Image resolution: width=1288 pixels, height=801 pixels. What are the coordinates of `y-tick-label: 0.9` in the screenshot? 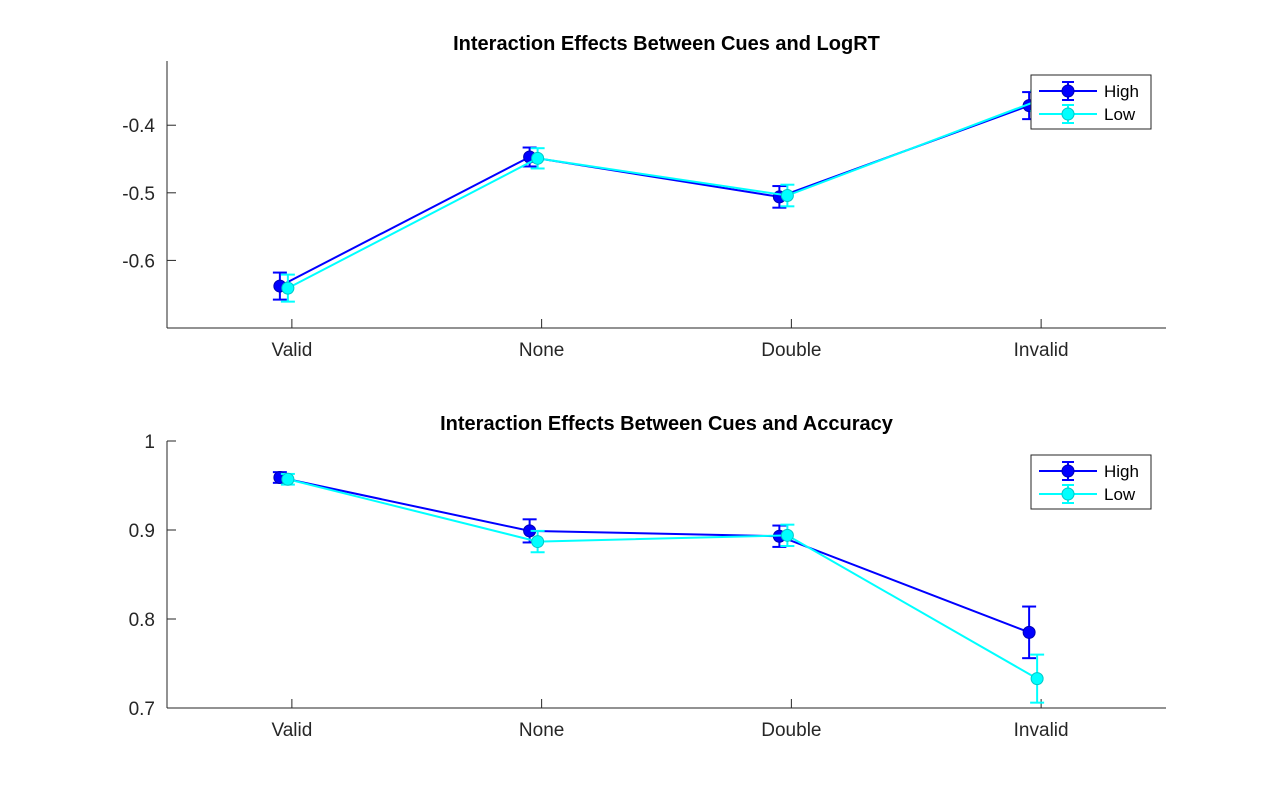 It's located at (142, 531).